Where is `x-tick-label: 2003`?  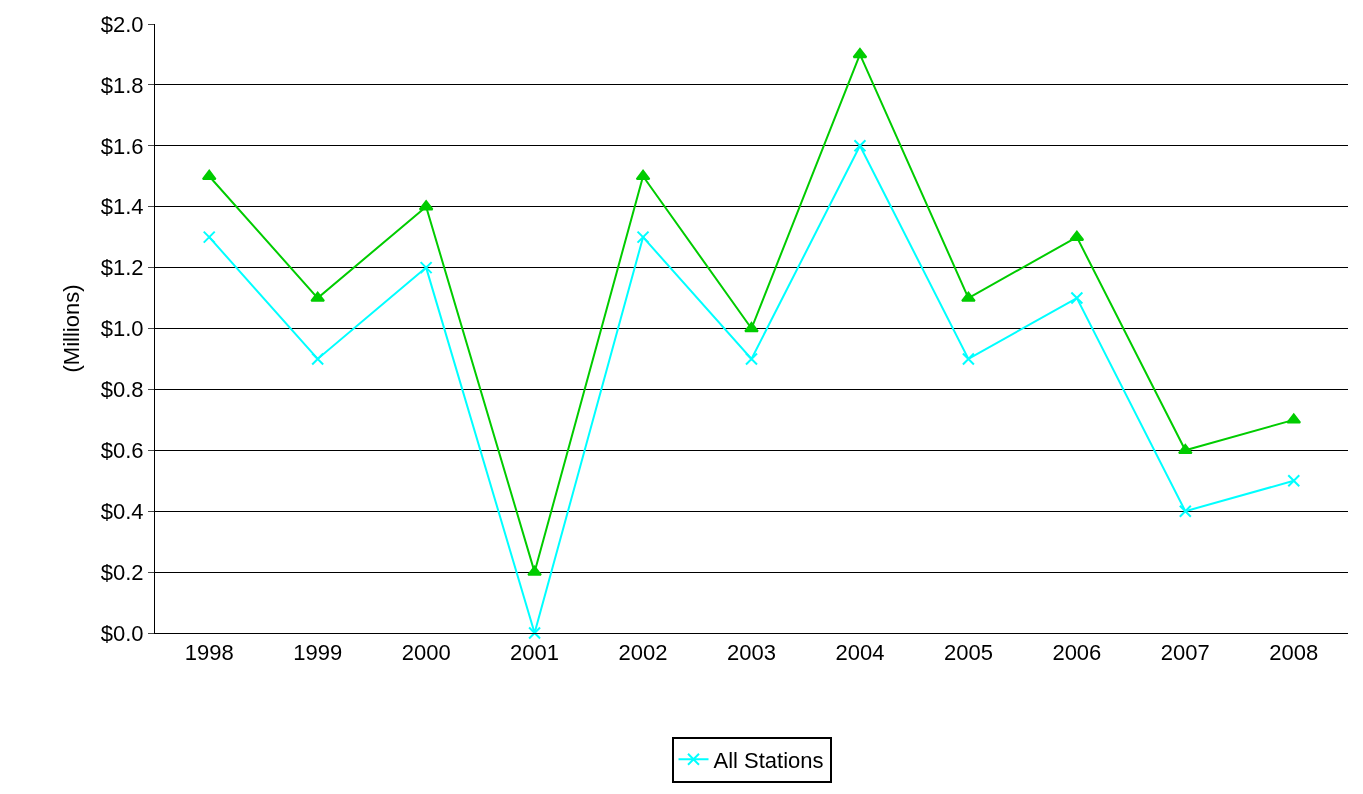
x-tick-label: 2003 is located at coordinates (751, 653).